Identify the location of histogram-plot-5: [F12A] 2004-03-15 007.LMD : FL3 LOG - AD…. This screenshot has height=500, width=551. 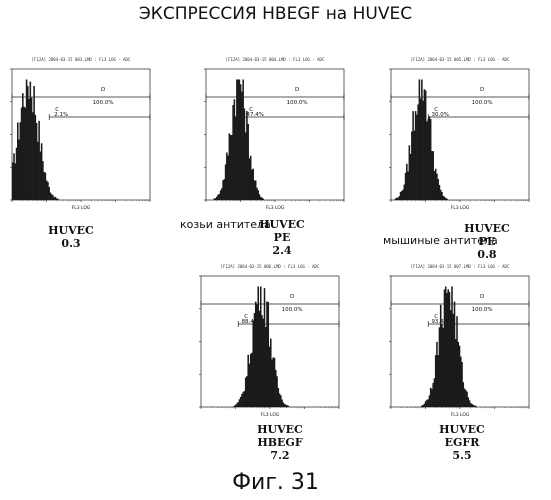
(460, 342).